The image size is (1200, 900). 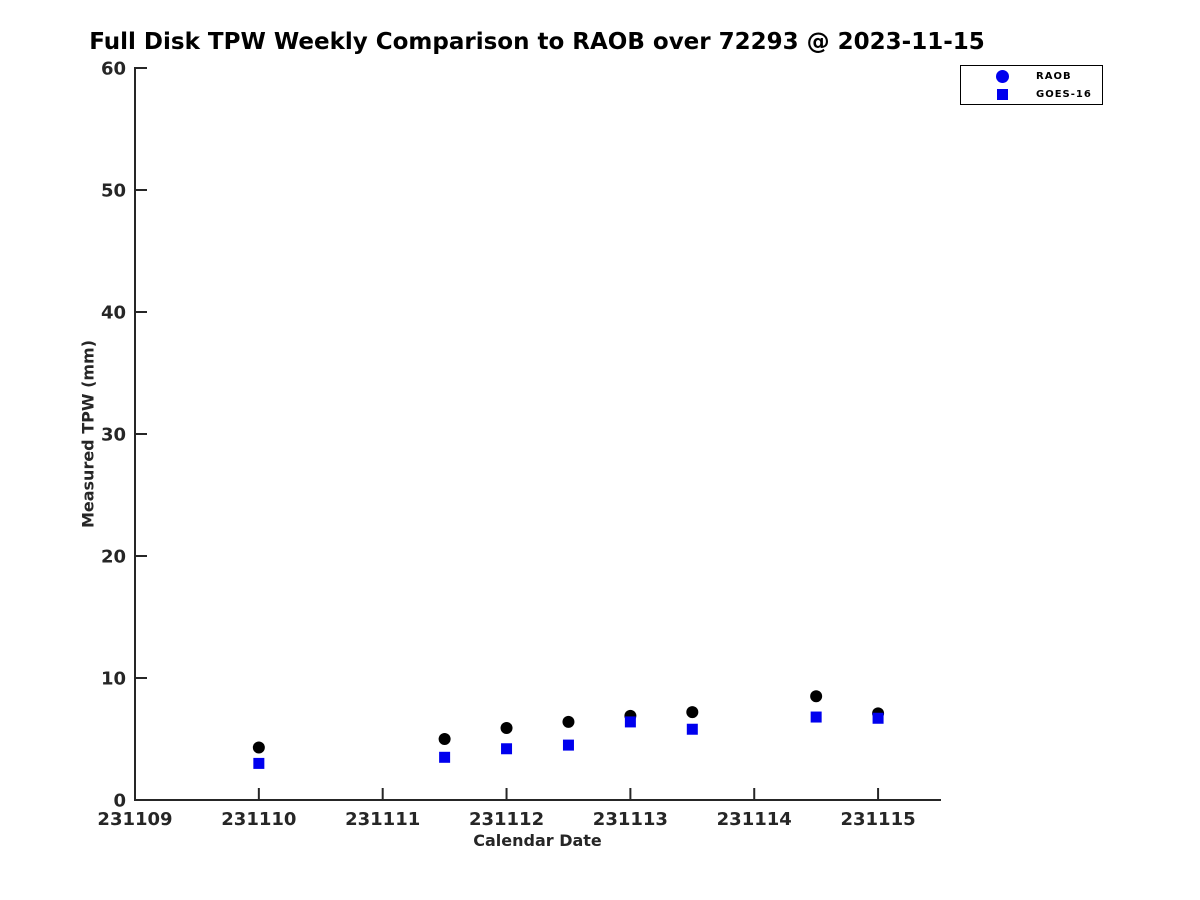 I want to click on y-tick-label: 20, so click(x=113, y=557).